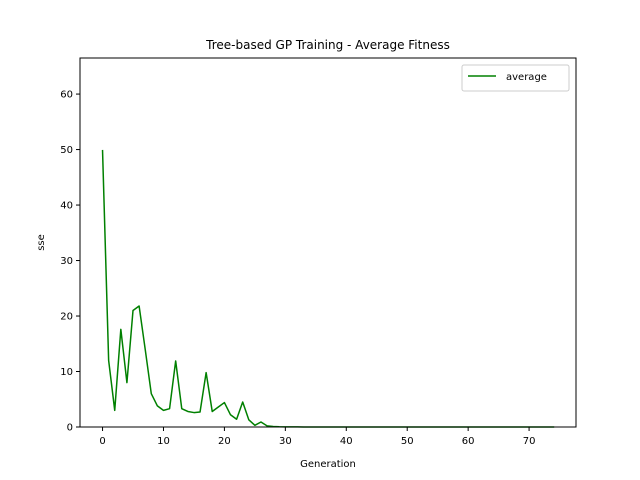  Describe the element at coordinates (317, 437) in the screenshot. I see `x-axis-ticks: 0 10 20 30 40 50 60 70` at that location.